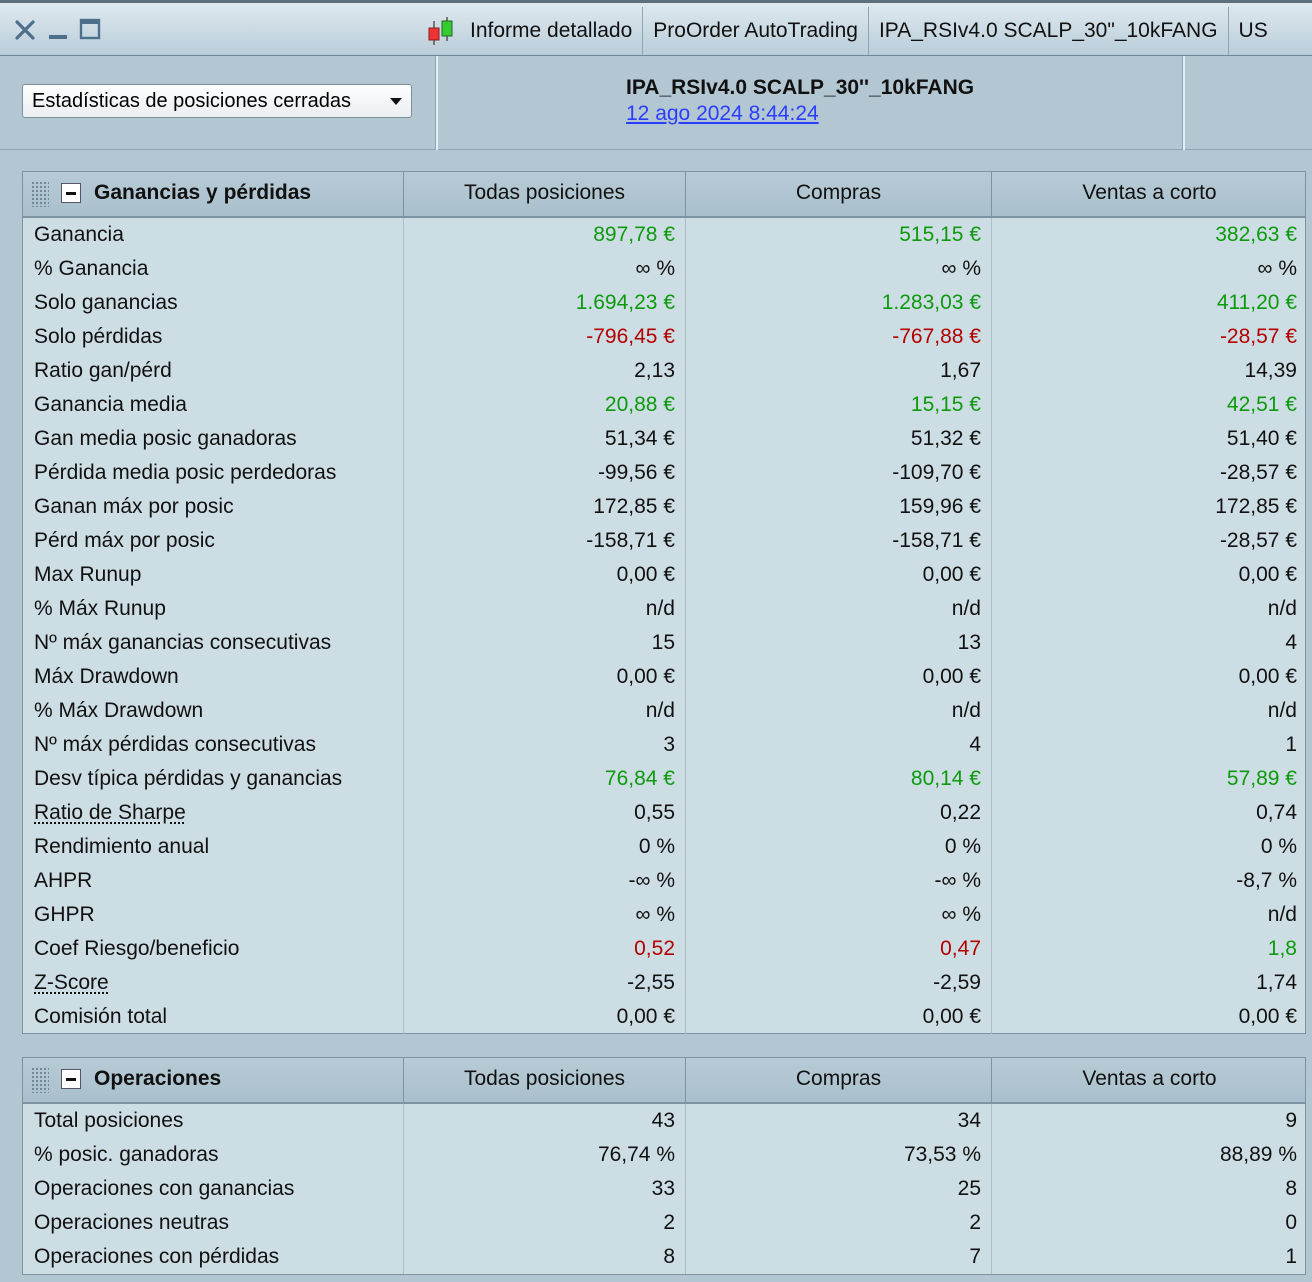 This screenshot has width=1312, height=1282. Describe the element at coordinates (122, 846) in the screenshot. I see `row-label: Rendimiento anual` at that location.